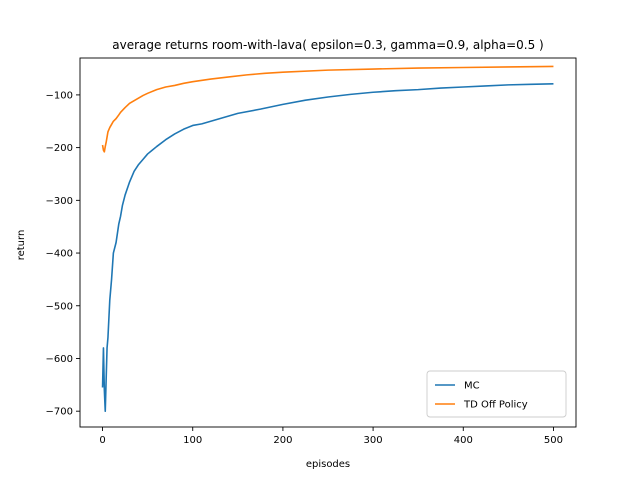 This screenshot has width=640, height=480. What do you see at coordinates (192, 440) in the screenshot?
I see `x-tick-label: 100` at bounding box center [192, 440].